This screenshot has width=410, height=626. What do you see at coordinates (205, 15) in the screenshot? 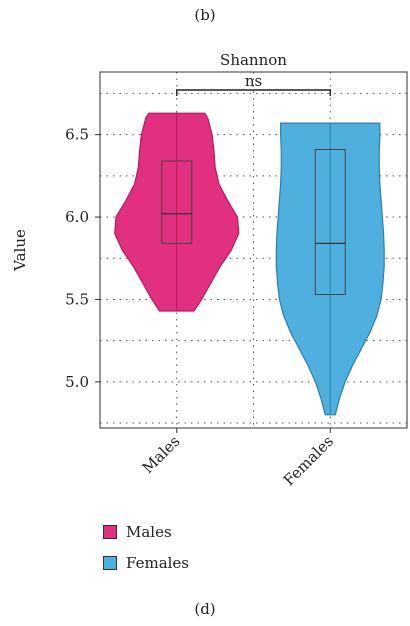
I see `panel-label-top: (b)` at bounding box center [205, 15].